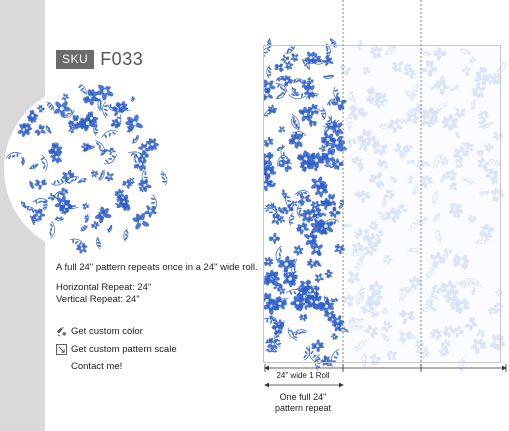 The height and width of the screenshot is (431, 509). What do you see at coordinates (97, 366) in the screenshot?
I see `contact-link: Contact me!` at bounding box center [97, 366].